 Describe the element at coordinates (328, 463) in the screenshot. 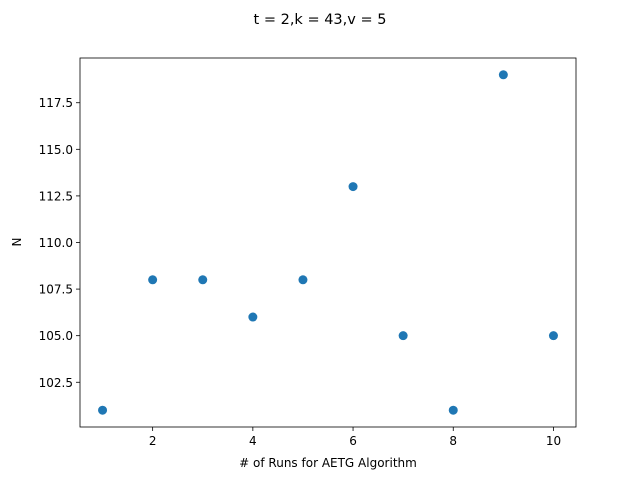

I see `x-axis-label: # of Runs for AETG Algorithm` at that location.